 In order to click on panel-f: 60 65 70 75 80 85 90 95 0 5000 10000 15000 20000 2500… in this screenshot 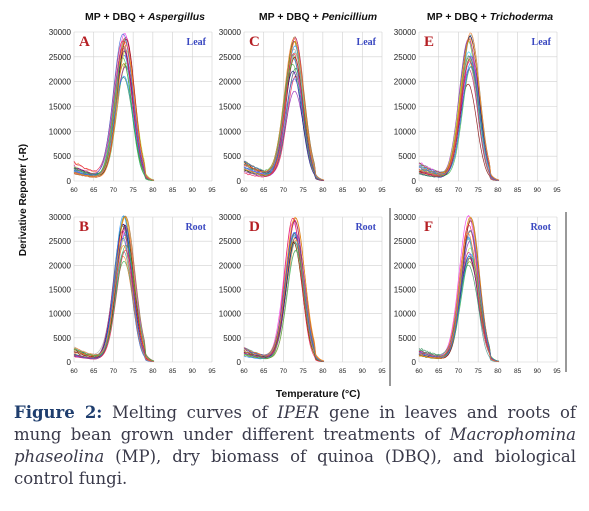, I will do `click(477, 294)`.